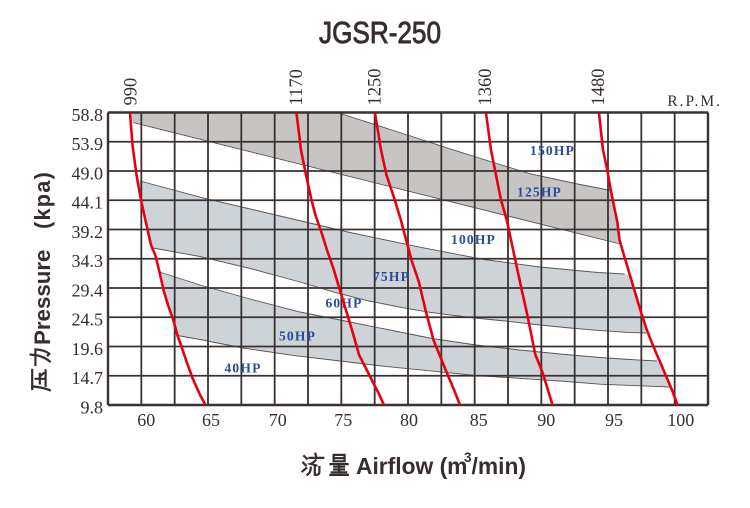 Image resolution: width=750 pixels, height=508 pixels. I want to click on svg-text: 100, so click(680, 420).